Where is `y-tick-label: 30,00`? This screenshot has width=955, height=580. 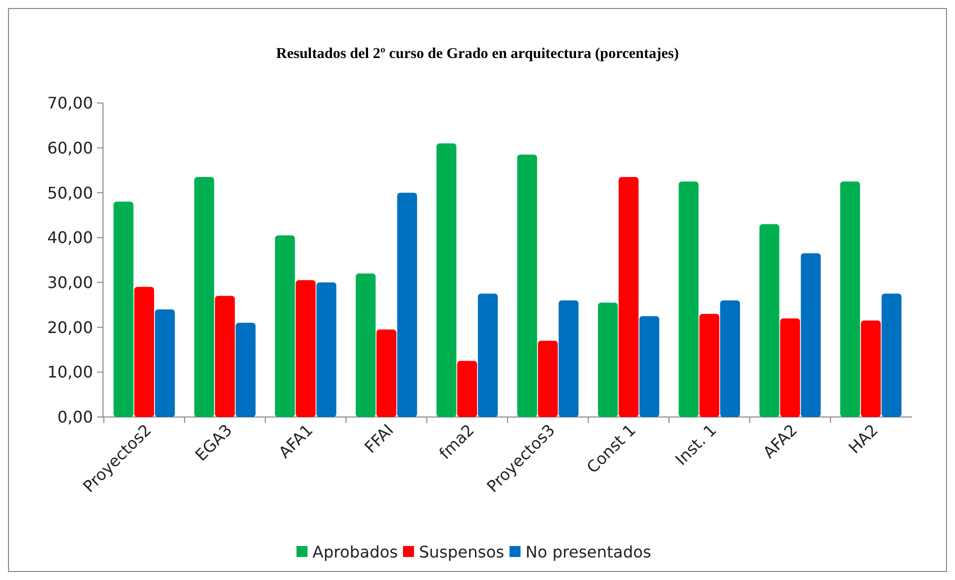
y-tick-label: 30,00 is located at coordinates (70, 282).